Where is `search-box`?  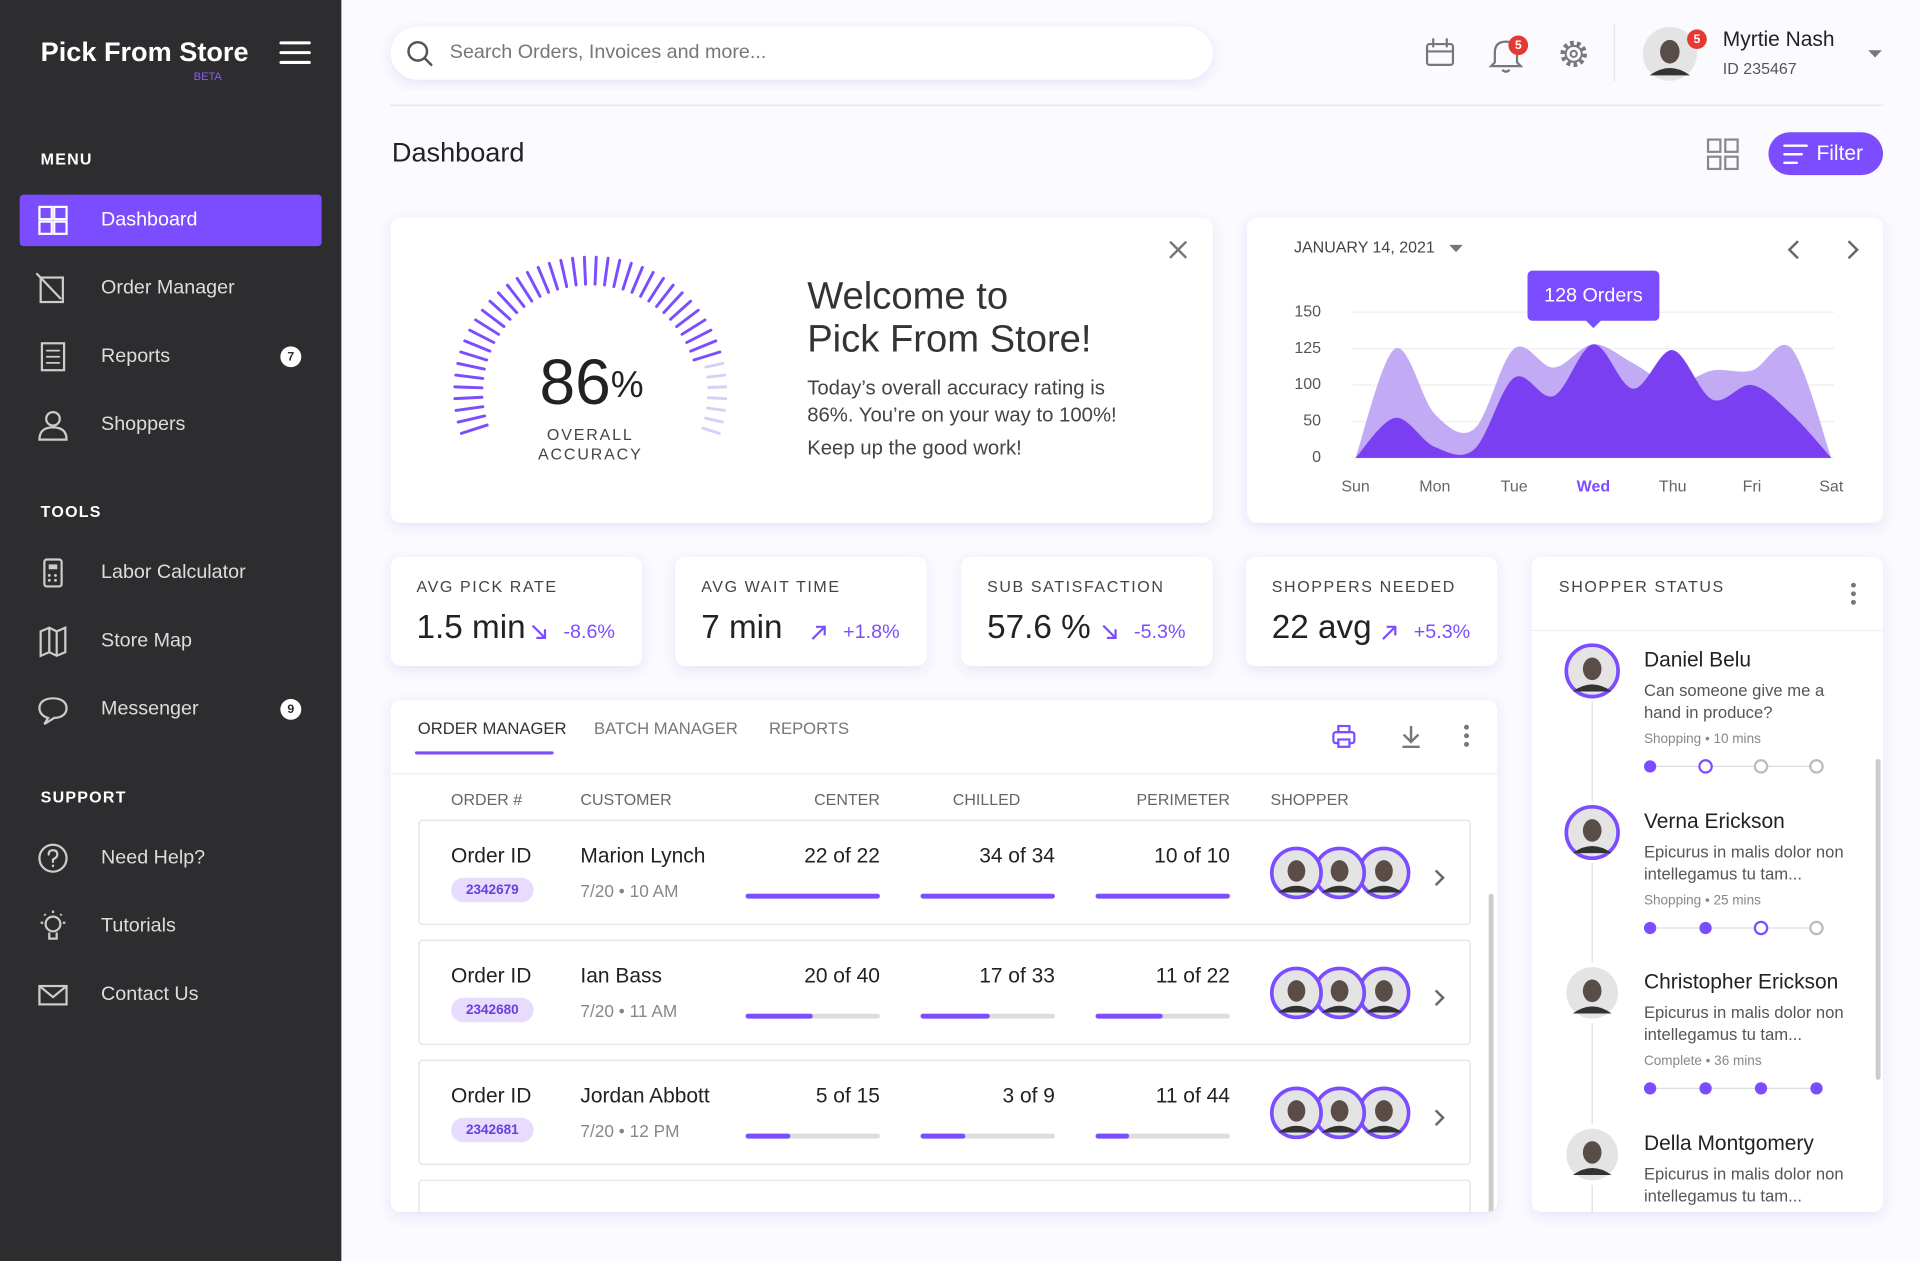
search-box is located at coordinates (801, 53).